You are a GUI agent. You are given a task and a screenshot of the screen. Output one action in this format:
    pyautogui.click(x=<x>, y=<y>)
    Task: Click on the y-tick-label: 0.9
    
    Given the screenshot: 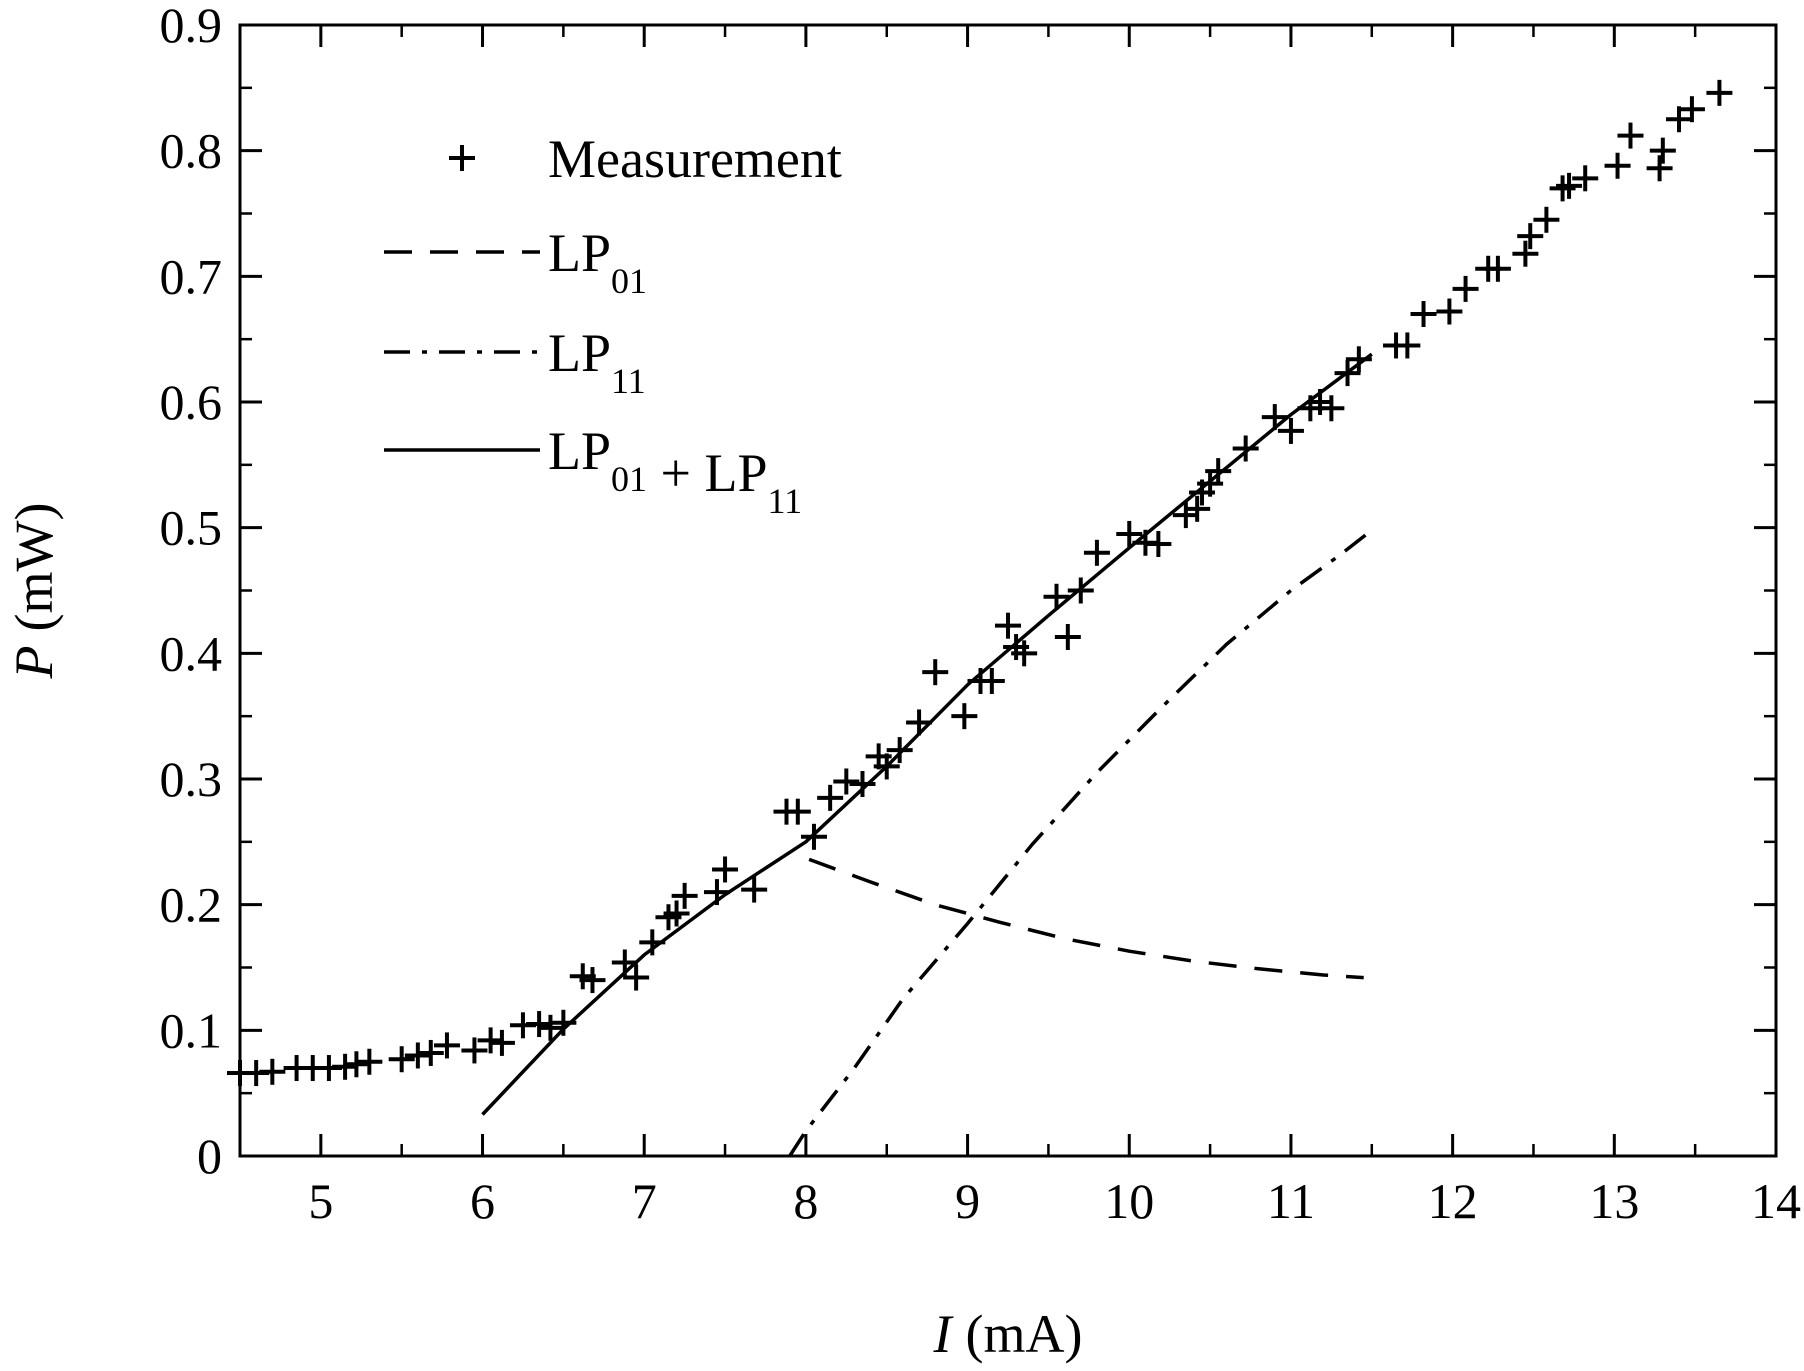 What is the action you would take?
    pyautogui.click(x=191, y=26)
    